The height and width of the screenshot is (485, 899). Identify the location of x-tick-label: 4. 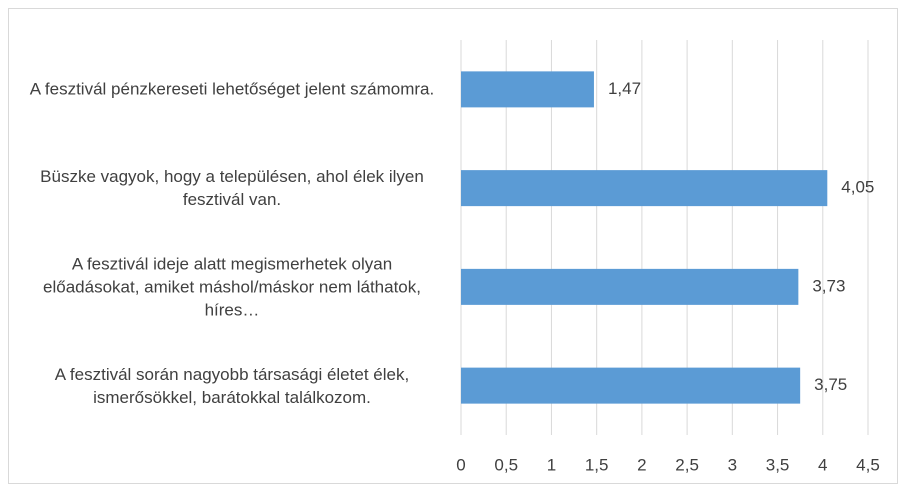
(822, 464).